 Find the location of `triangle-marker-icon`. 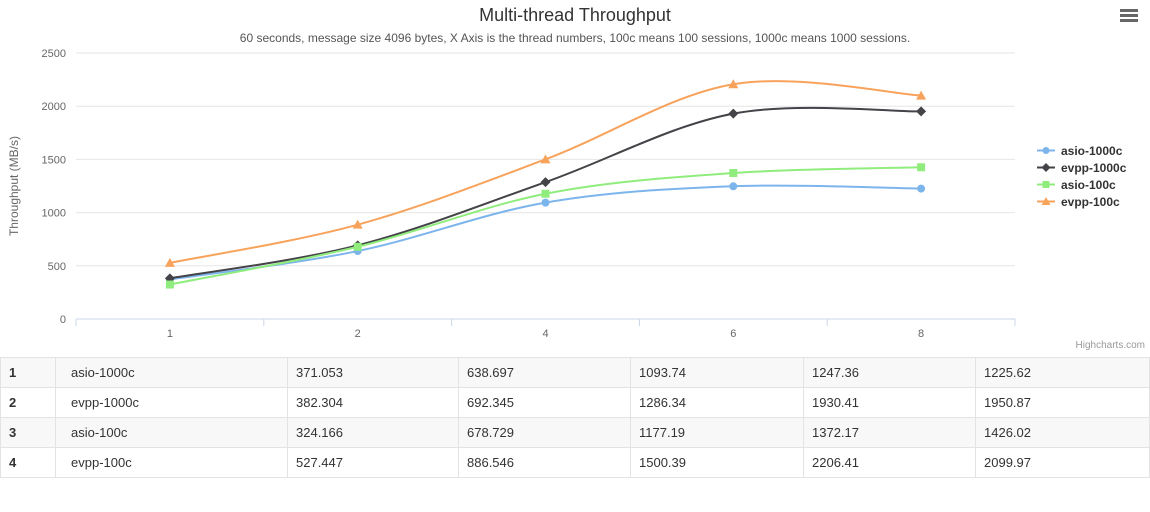

triangle-marker-icon is located at coordinates (1046, 201).